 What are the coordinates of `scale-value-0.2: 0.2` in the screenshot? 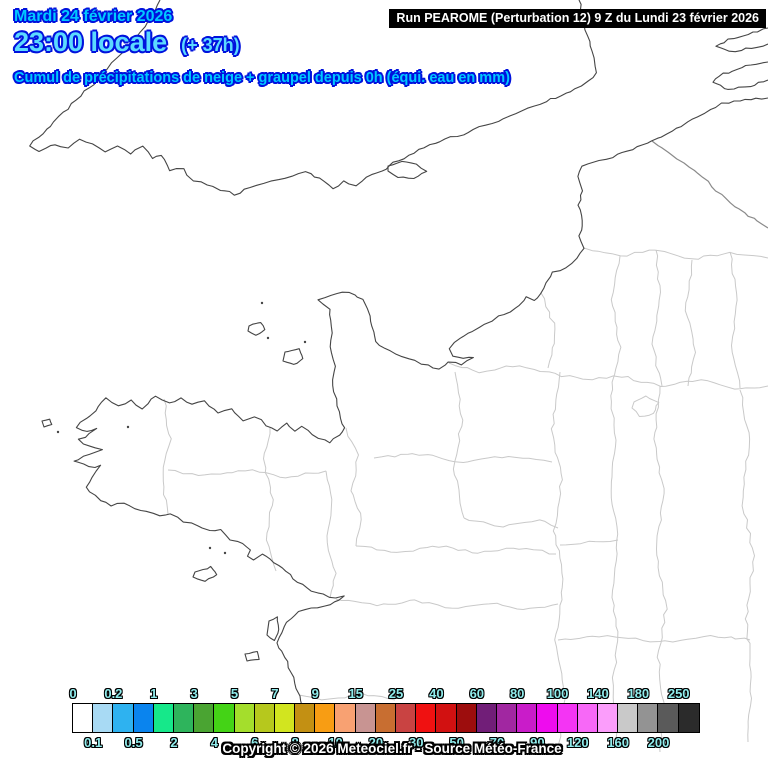 It's located at (113, 693).